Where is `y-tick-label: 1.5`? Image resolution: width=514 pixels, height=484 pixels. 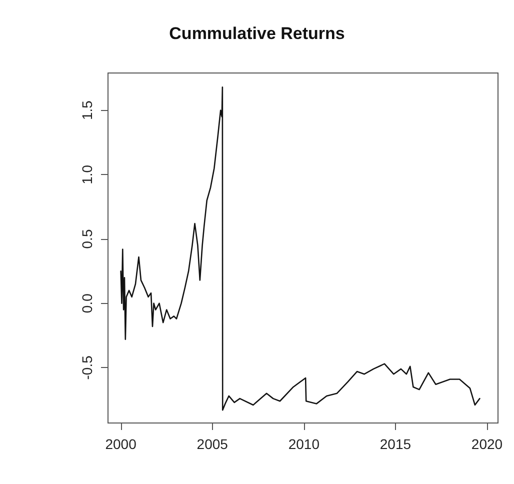 y-tick-label: 1.5 is located at coordinates (87, 110).